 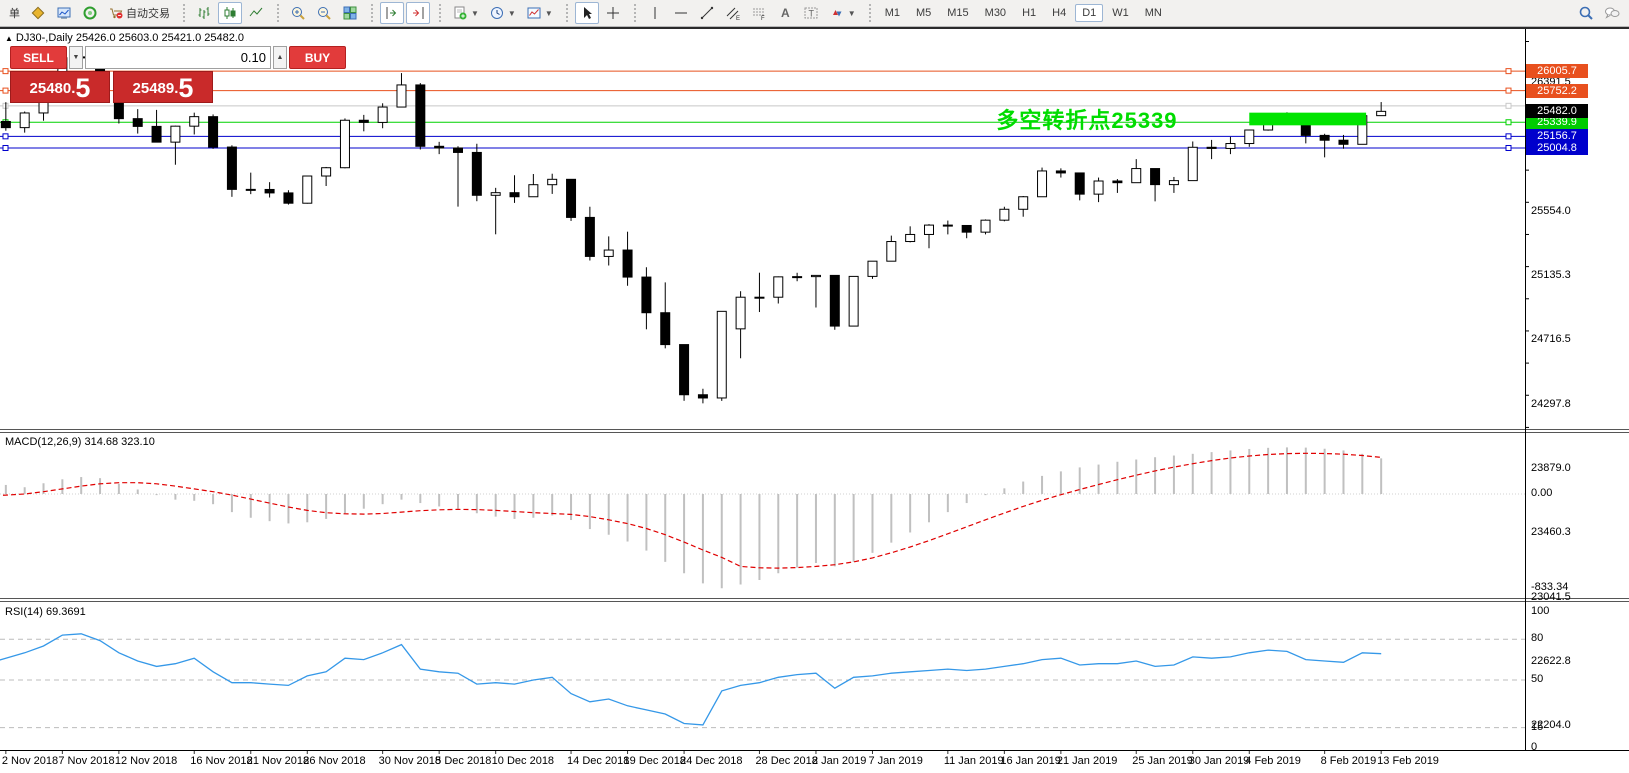 I want to click on toolbar-btn-tf-m30: M30, so click(x=995, y=13).